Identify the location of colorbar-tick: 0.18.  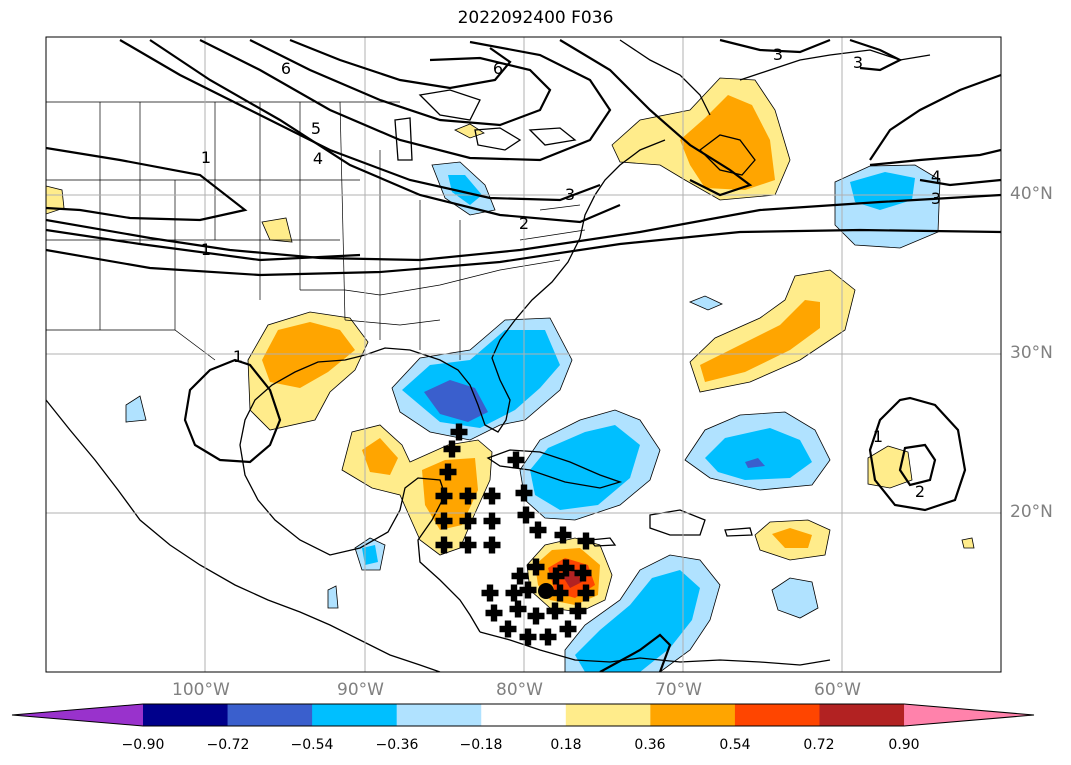
(566, 745).